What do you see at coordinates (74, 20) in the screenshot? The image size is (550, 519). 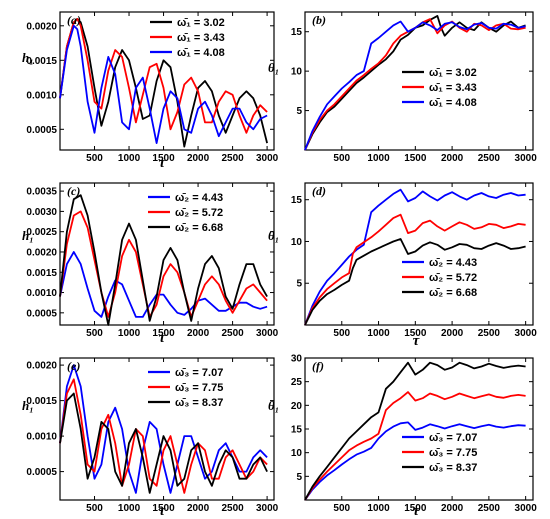 I see `panel-tag: (a)` at bounding box center [74, 20].